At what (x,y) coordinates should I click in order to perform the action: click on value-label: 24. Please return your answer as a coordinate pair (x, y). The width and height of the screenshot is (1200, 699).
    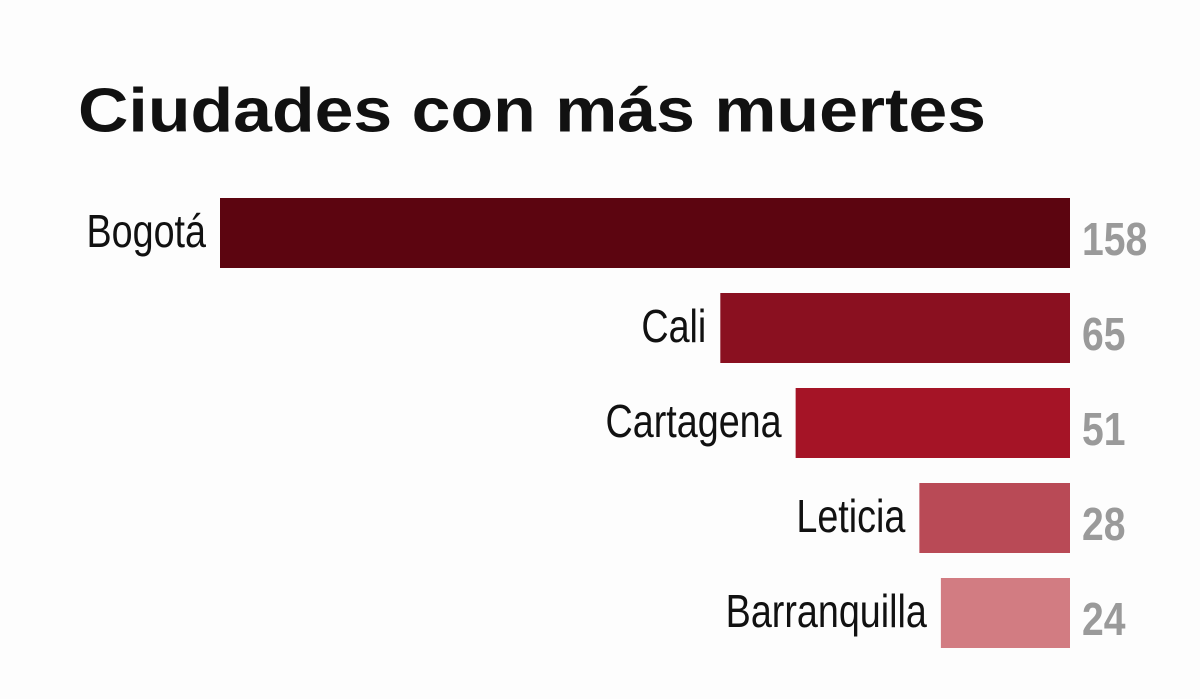
    Looking at the image, I should click on (1104, 620).